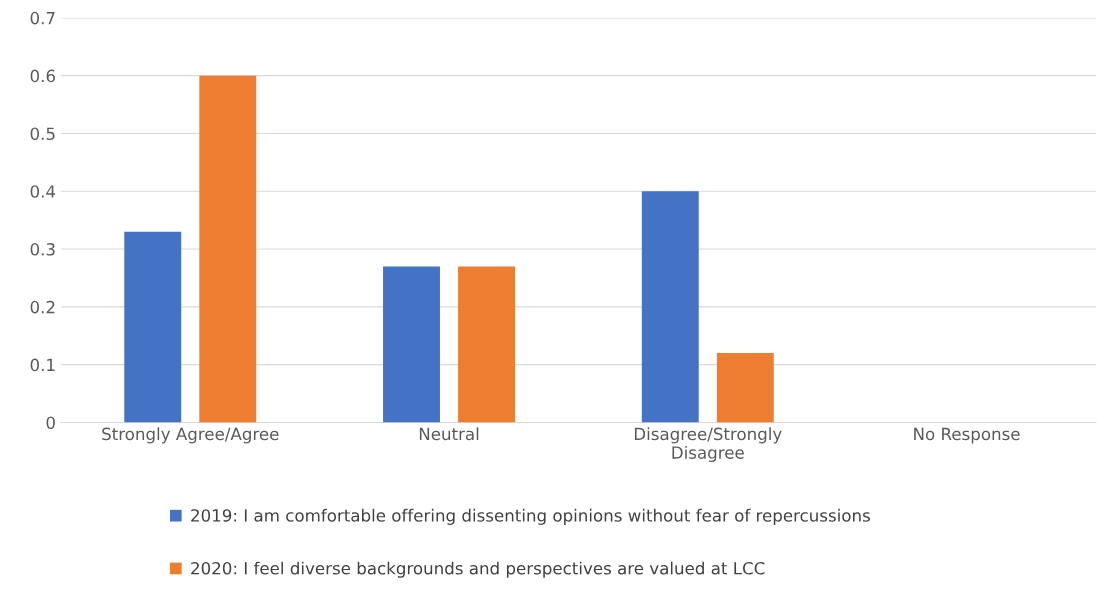  Describe the element at coordinates (190, 435) in the screenshot. I see `x-tick-label: Strongly Agree/Agree` at that location.